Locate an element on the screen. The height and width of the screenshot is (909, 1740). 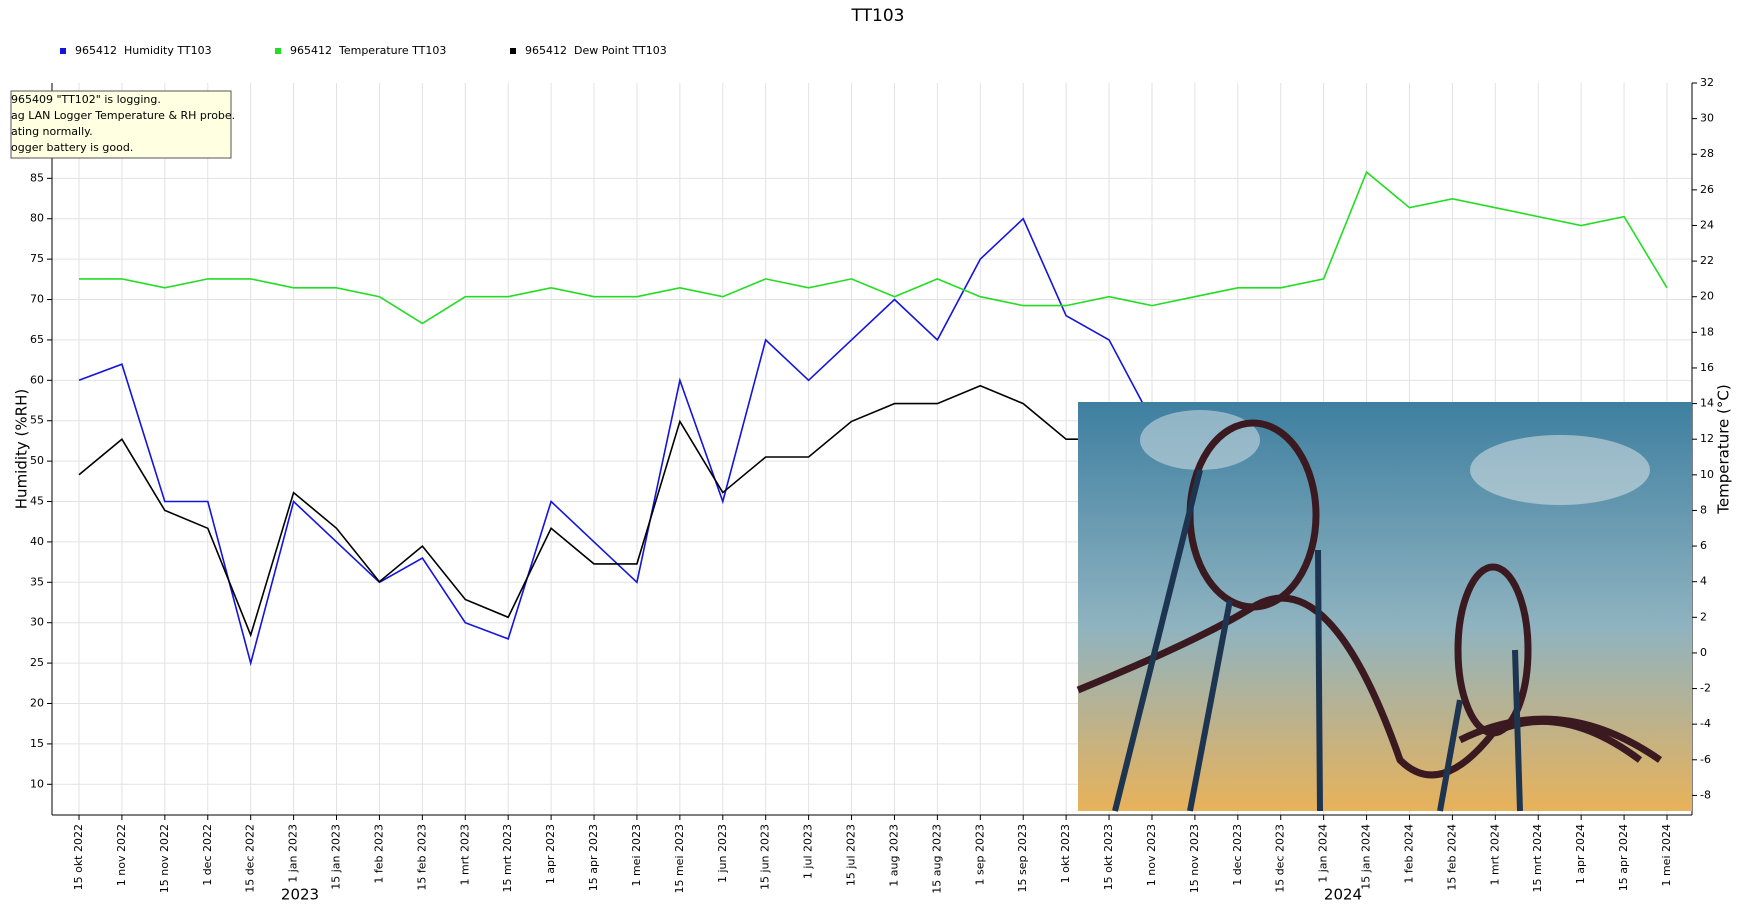
x-tick-label: 1 mei 2024 is located at coordinates (1666, 855).